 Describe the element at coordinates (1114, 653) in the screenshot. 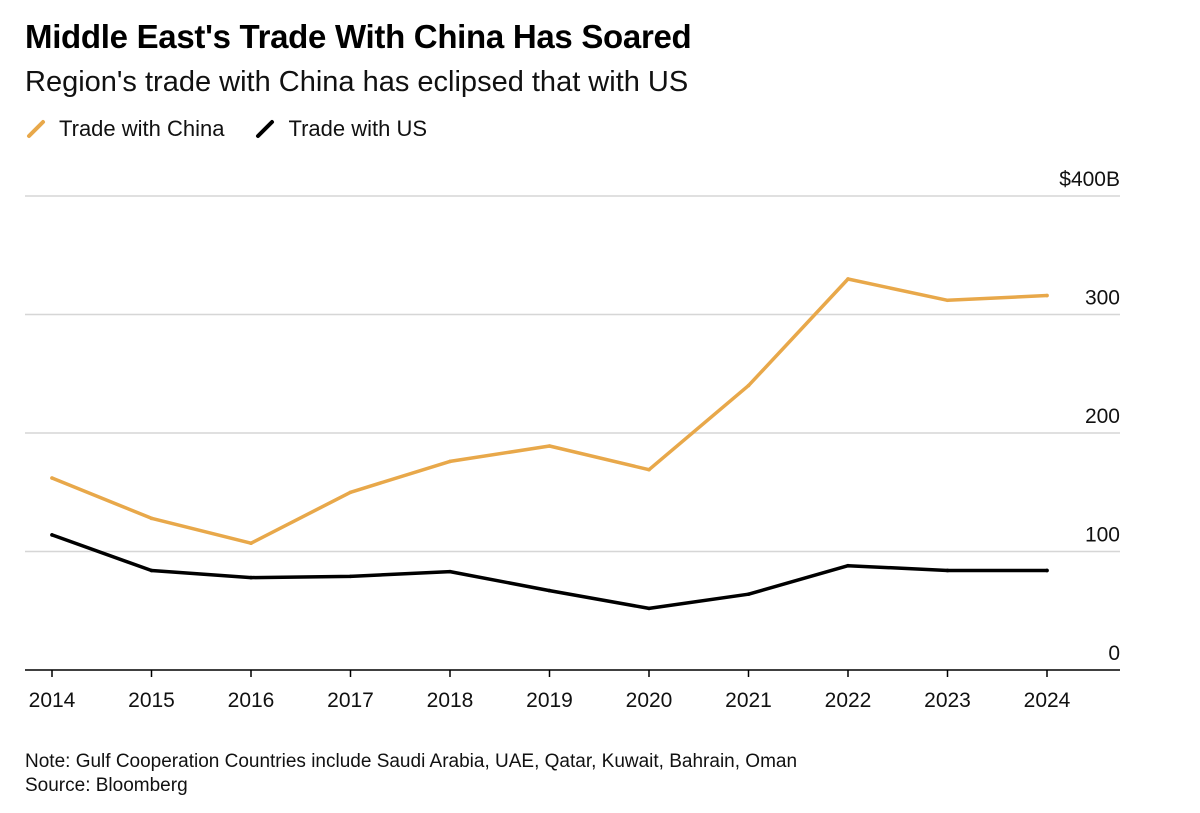

I see `y-tick-label: 0` at that location.